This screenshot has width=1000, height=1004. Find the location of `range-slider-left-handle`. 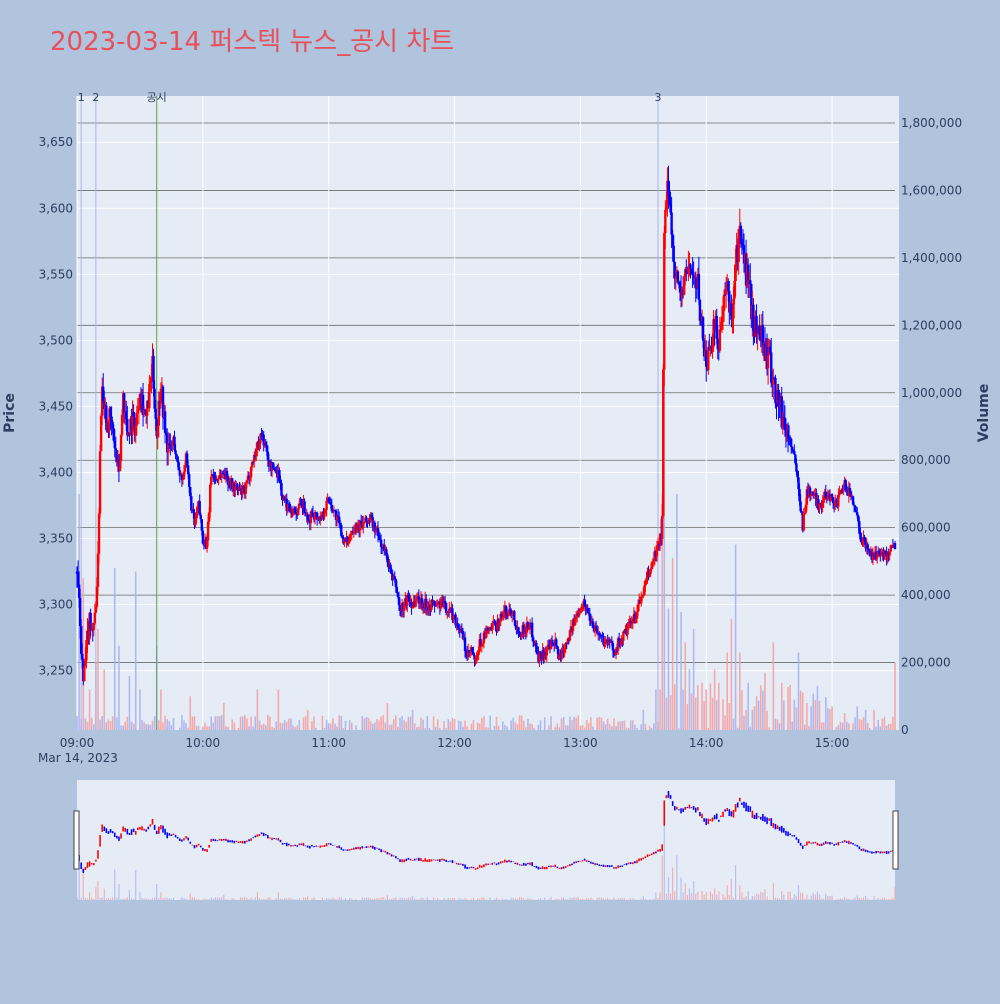

range-slider-left-handle is located at coordinates (76, 840).